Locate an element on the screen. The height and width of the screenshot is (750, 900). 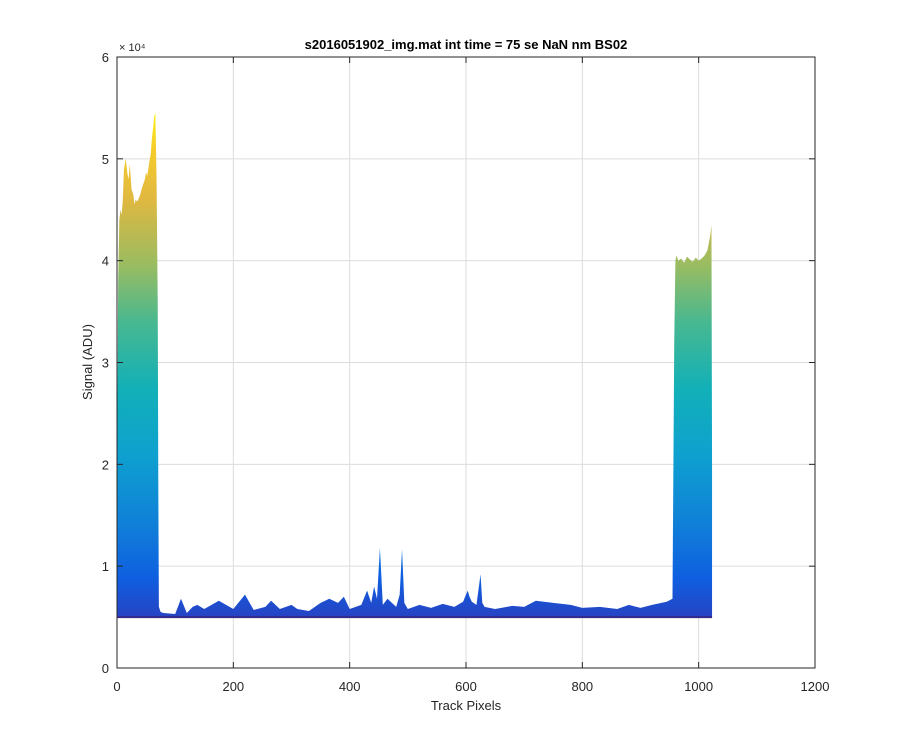
y-tick-label: 1 is located at coordinates (105, 566).